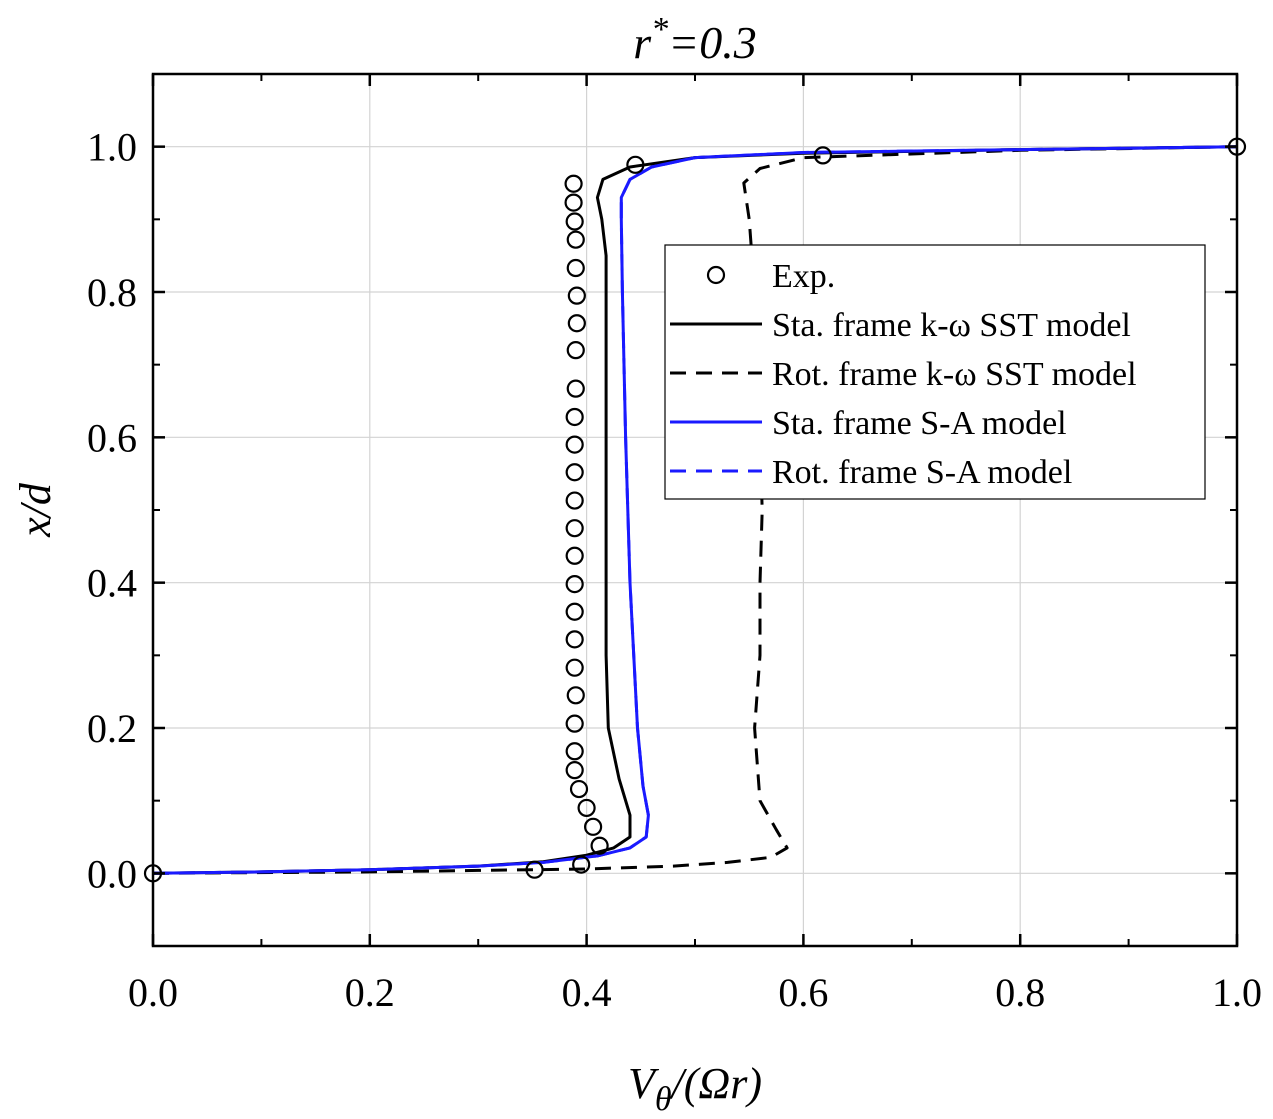  I want to click on legend-label-rot-frame-s-a-model: Rot. frame S-A model, so click(922, 472).